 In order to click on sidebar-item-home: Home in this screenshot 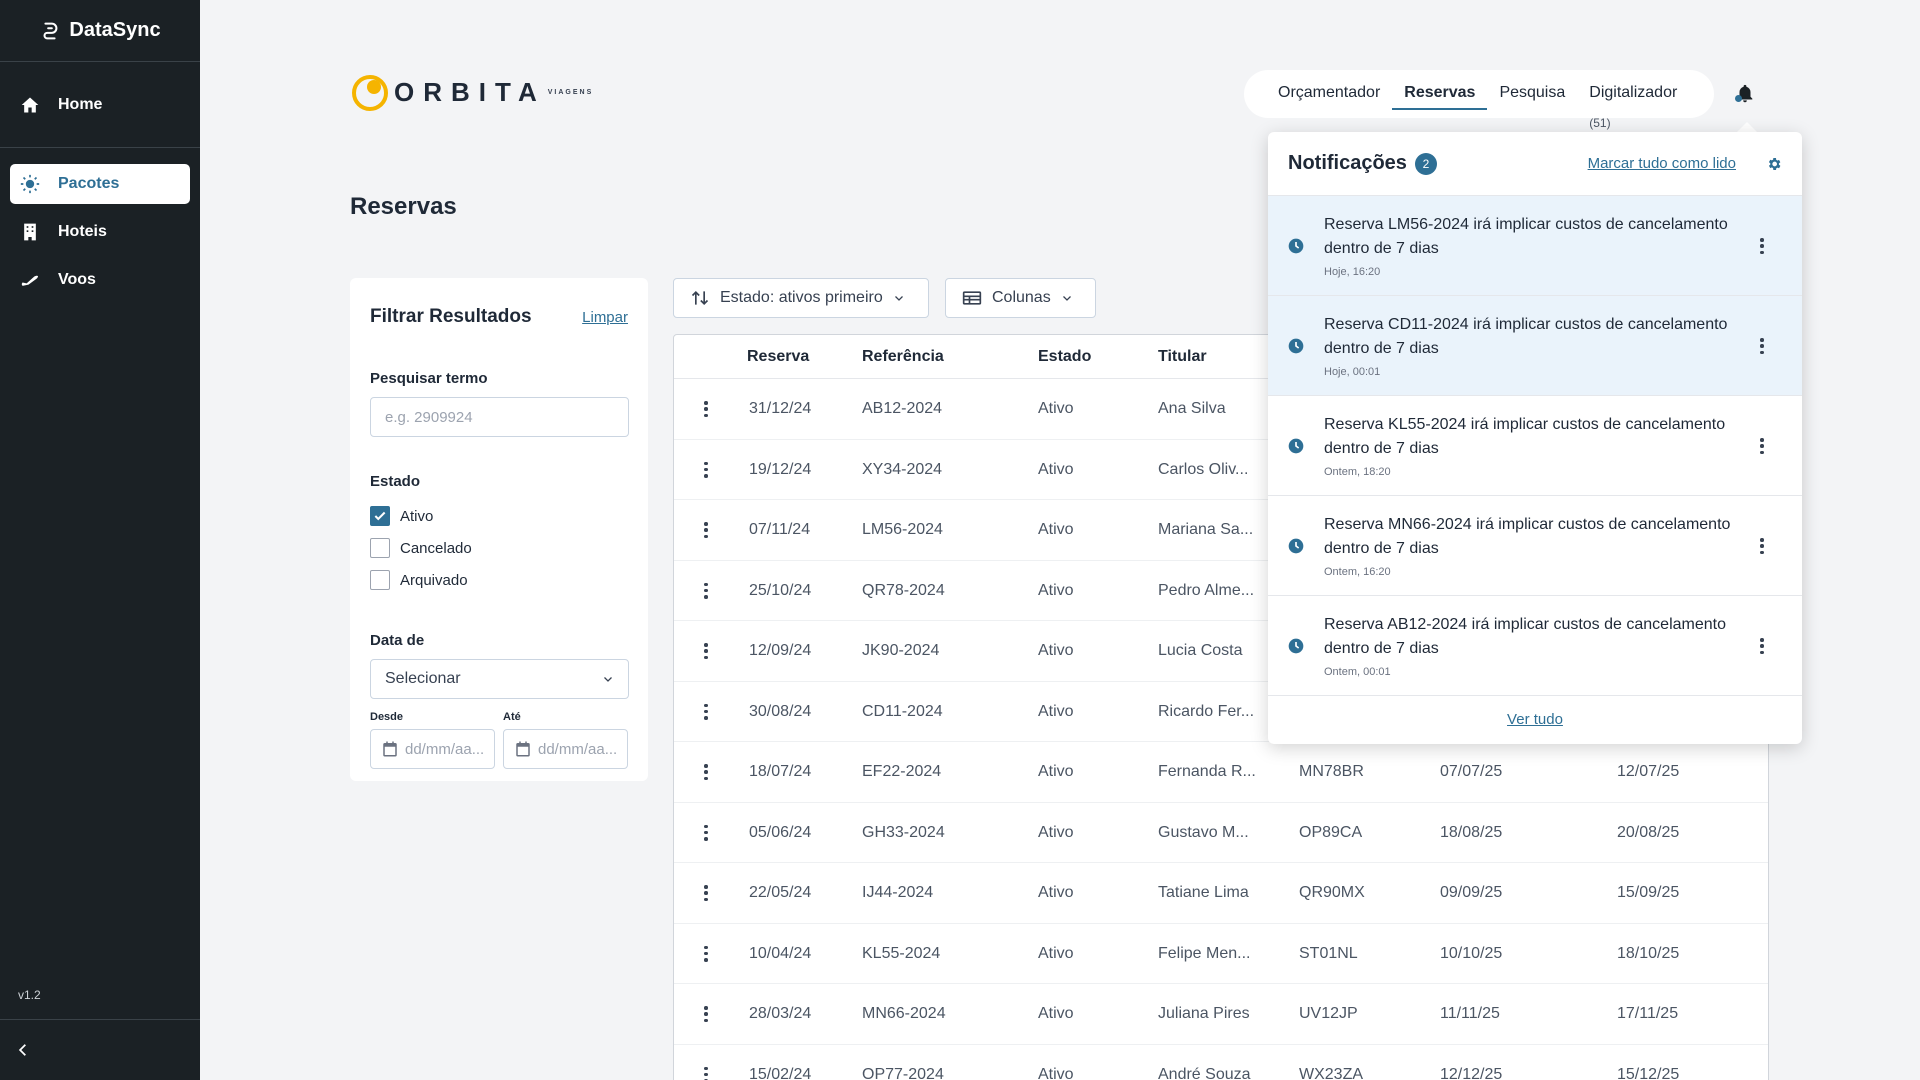, I will do `click(100, 105)`.